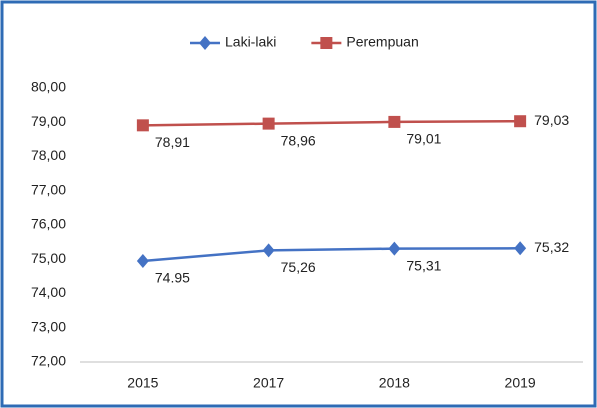 Image resolution: width=597 pixels, height=408 pixels. What do you see at coordinates (298, 140) in the screenshot?
I see `data-label: 78,96` at bounding box center [298, 140].